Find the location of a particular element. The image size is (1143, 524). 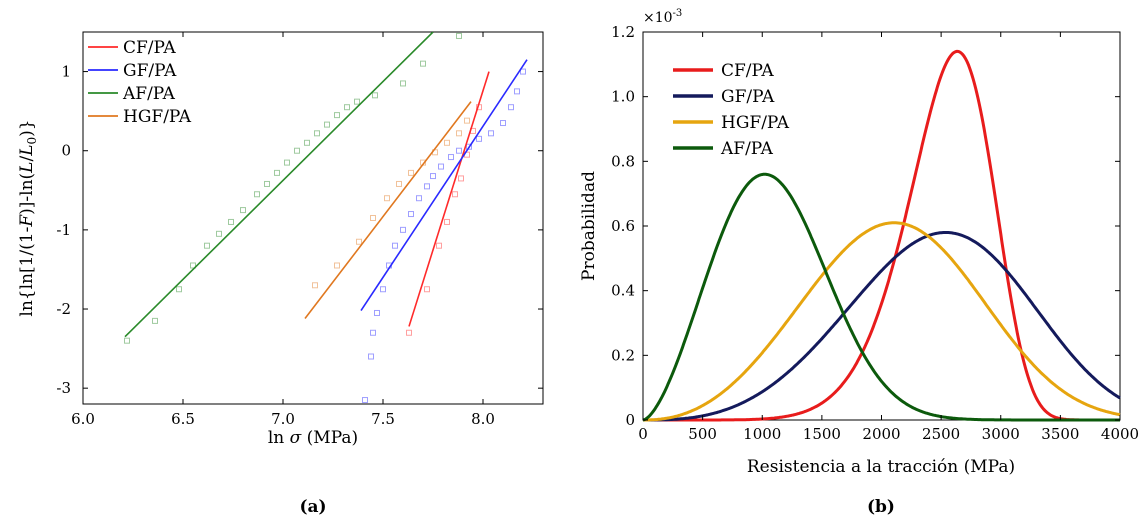

panel-a-legend: CF/PA GF/PA AF/PA HGF/PA is located at coordinates (140, 82).